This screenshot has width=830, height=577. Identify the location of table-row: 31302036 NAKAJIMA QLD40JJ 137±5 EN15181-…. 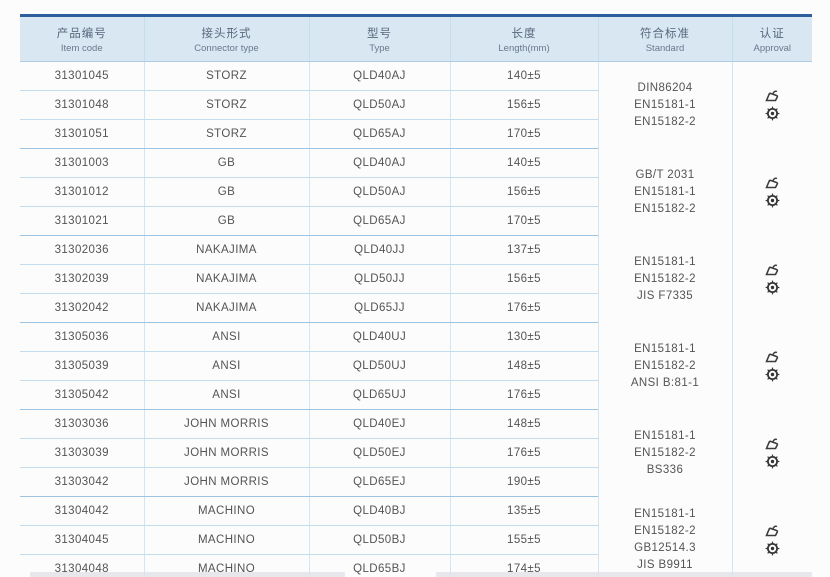
(416, 279).